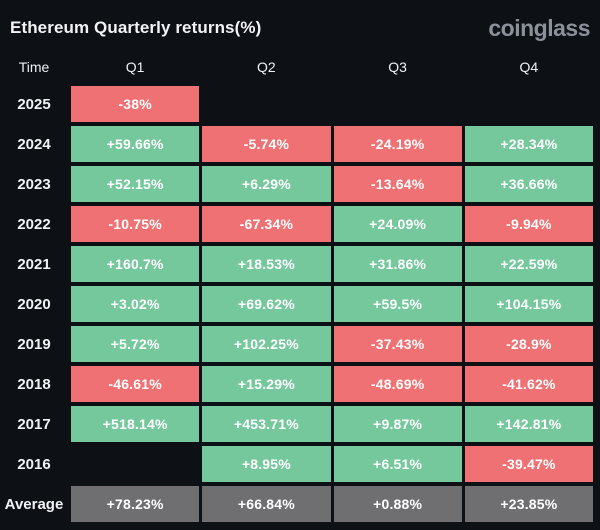  I want to click on column-header-time: Time, so click(34, 67).